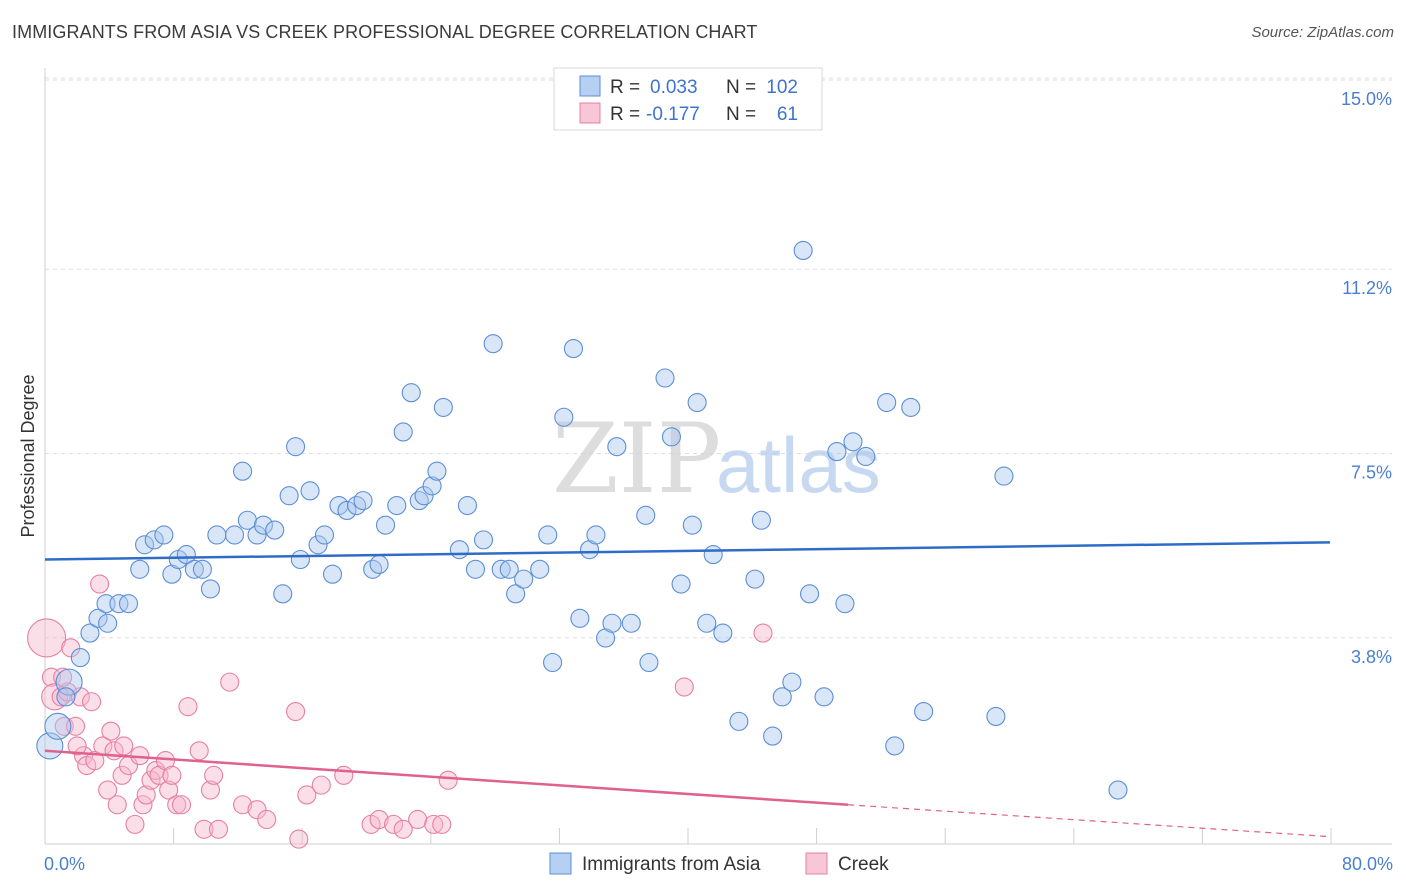 The height and width of the screenshot is (892, 1406). What do you see at coordinates (64, 864) in the screenshot?
I see `x-tick-label: 0.0%` at bounding box center [64, 864].